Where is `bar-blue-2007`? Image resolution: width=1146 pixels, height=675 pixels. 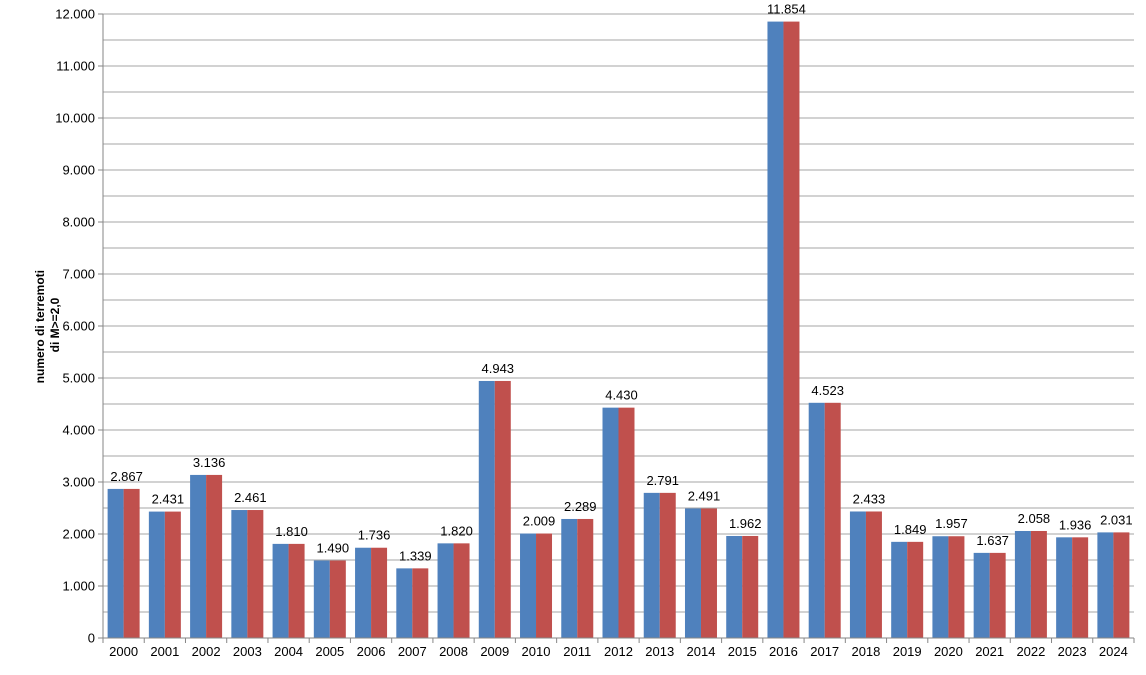 bar-blue-2007 is located at coordinates (404, 603).